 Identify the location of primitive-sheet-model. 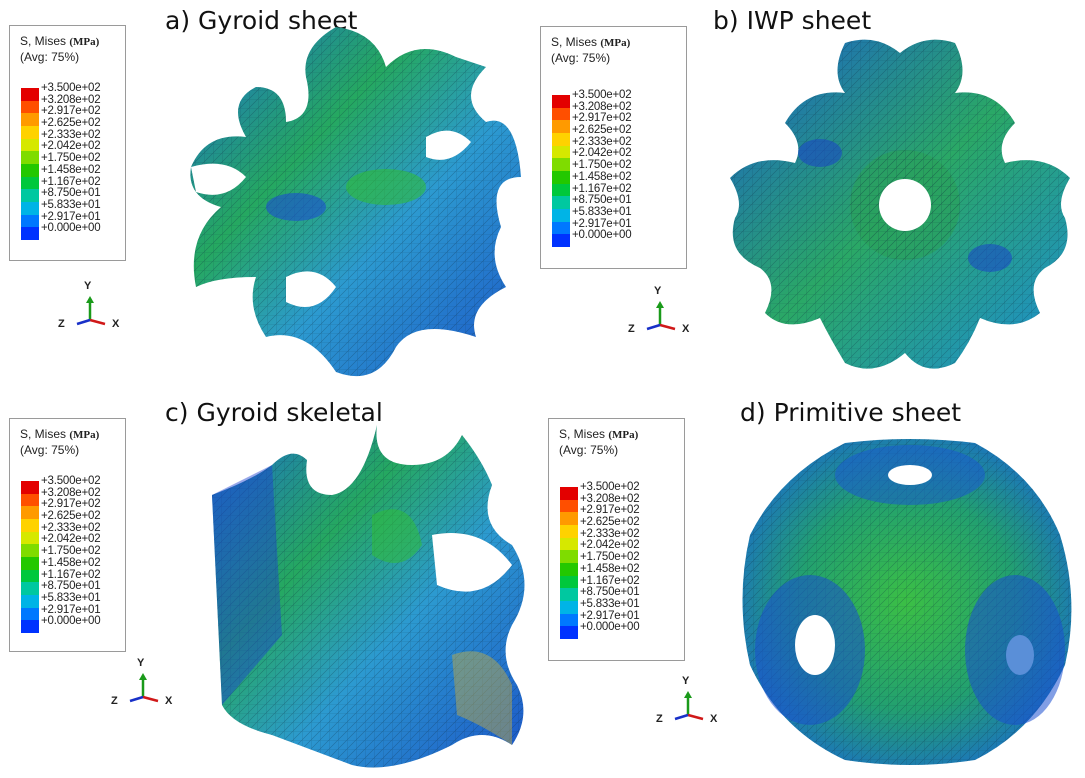
(907, 602).